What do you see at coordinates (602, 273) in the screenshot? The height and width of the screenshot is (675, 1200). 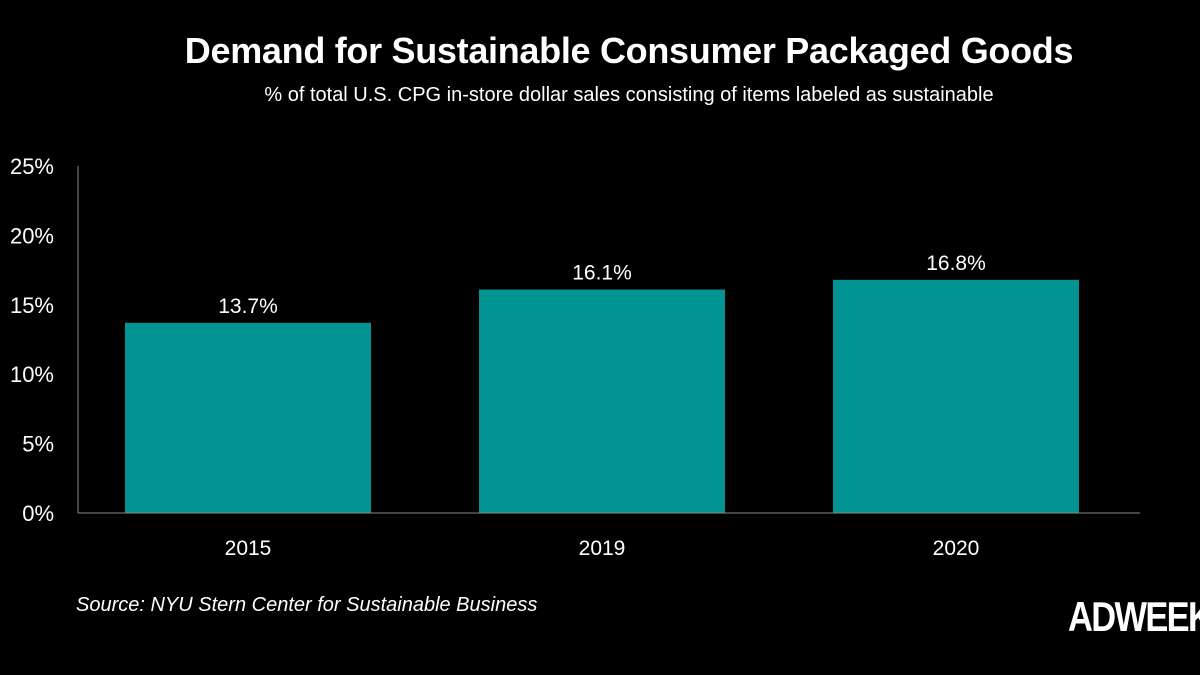 I see `data-label: 16.1%` at bounding box center [602, 273].